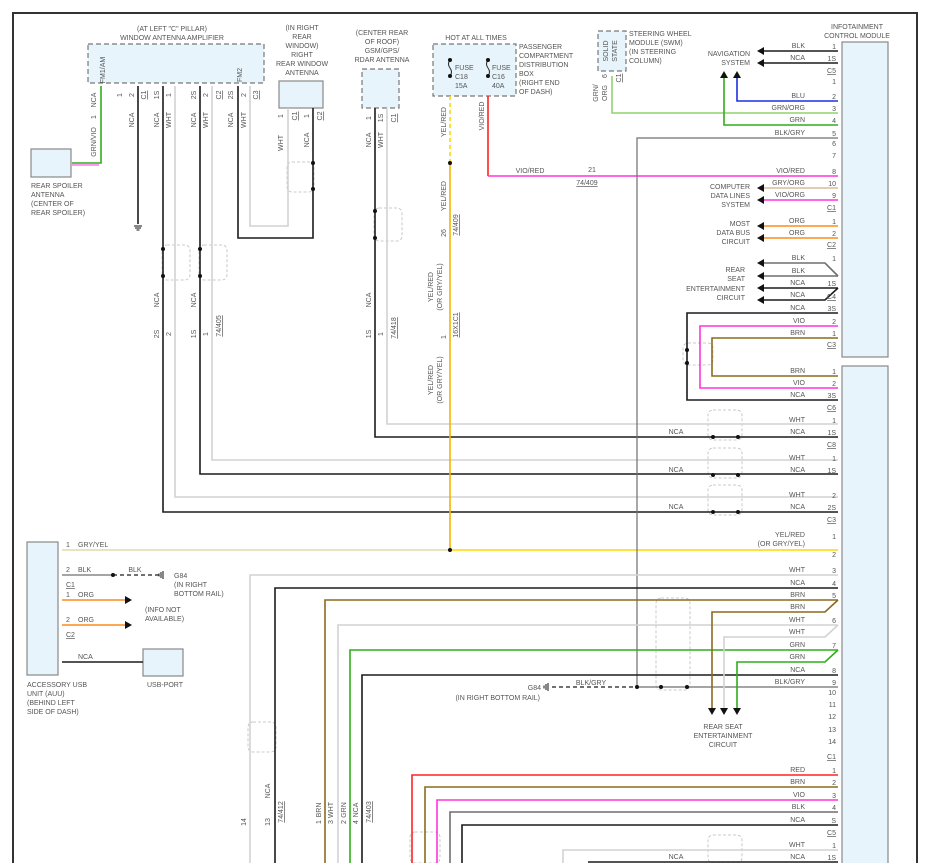 This screenshot has height=863, width=938. What do you see at coordinates (46, 694) in the screenshot?
I see `auu-title: UNIT (AUU)` at bounding box center [46, 694].